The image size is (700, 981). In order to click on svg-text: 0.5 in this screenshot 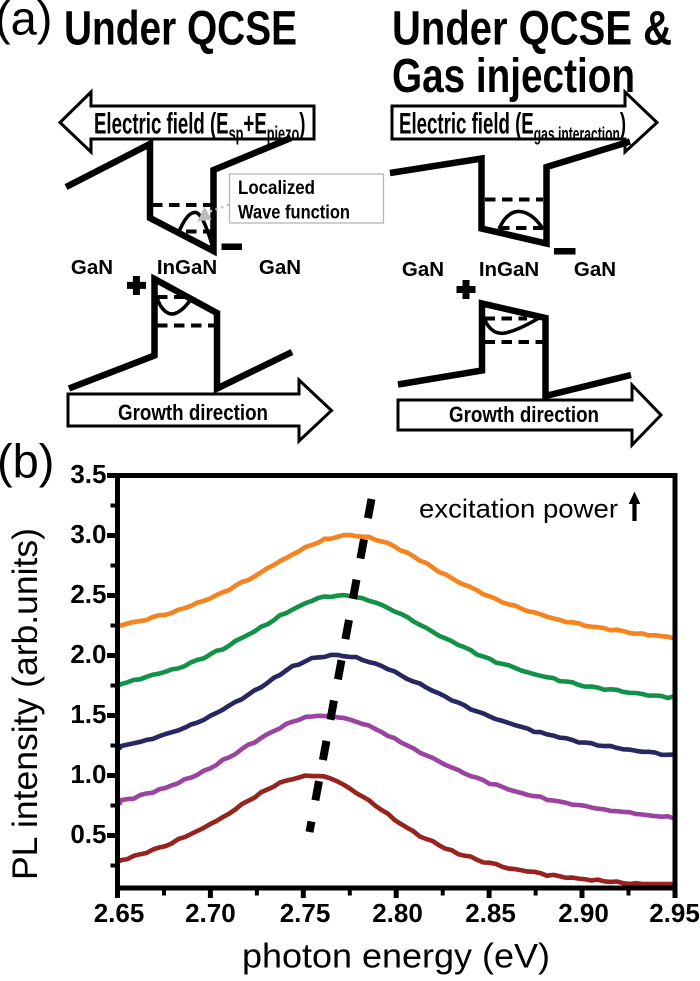, I will do `click(88, 834)`.